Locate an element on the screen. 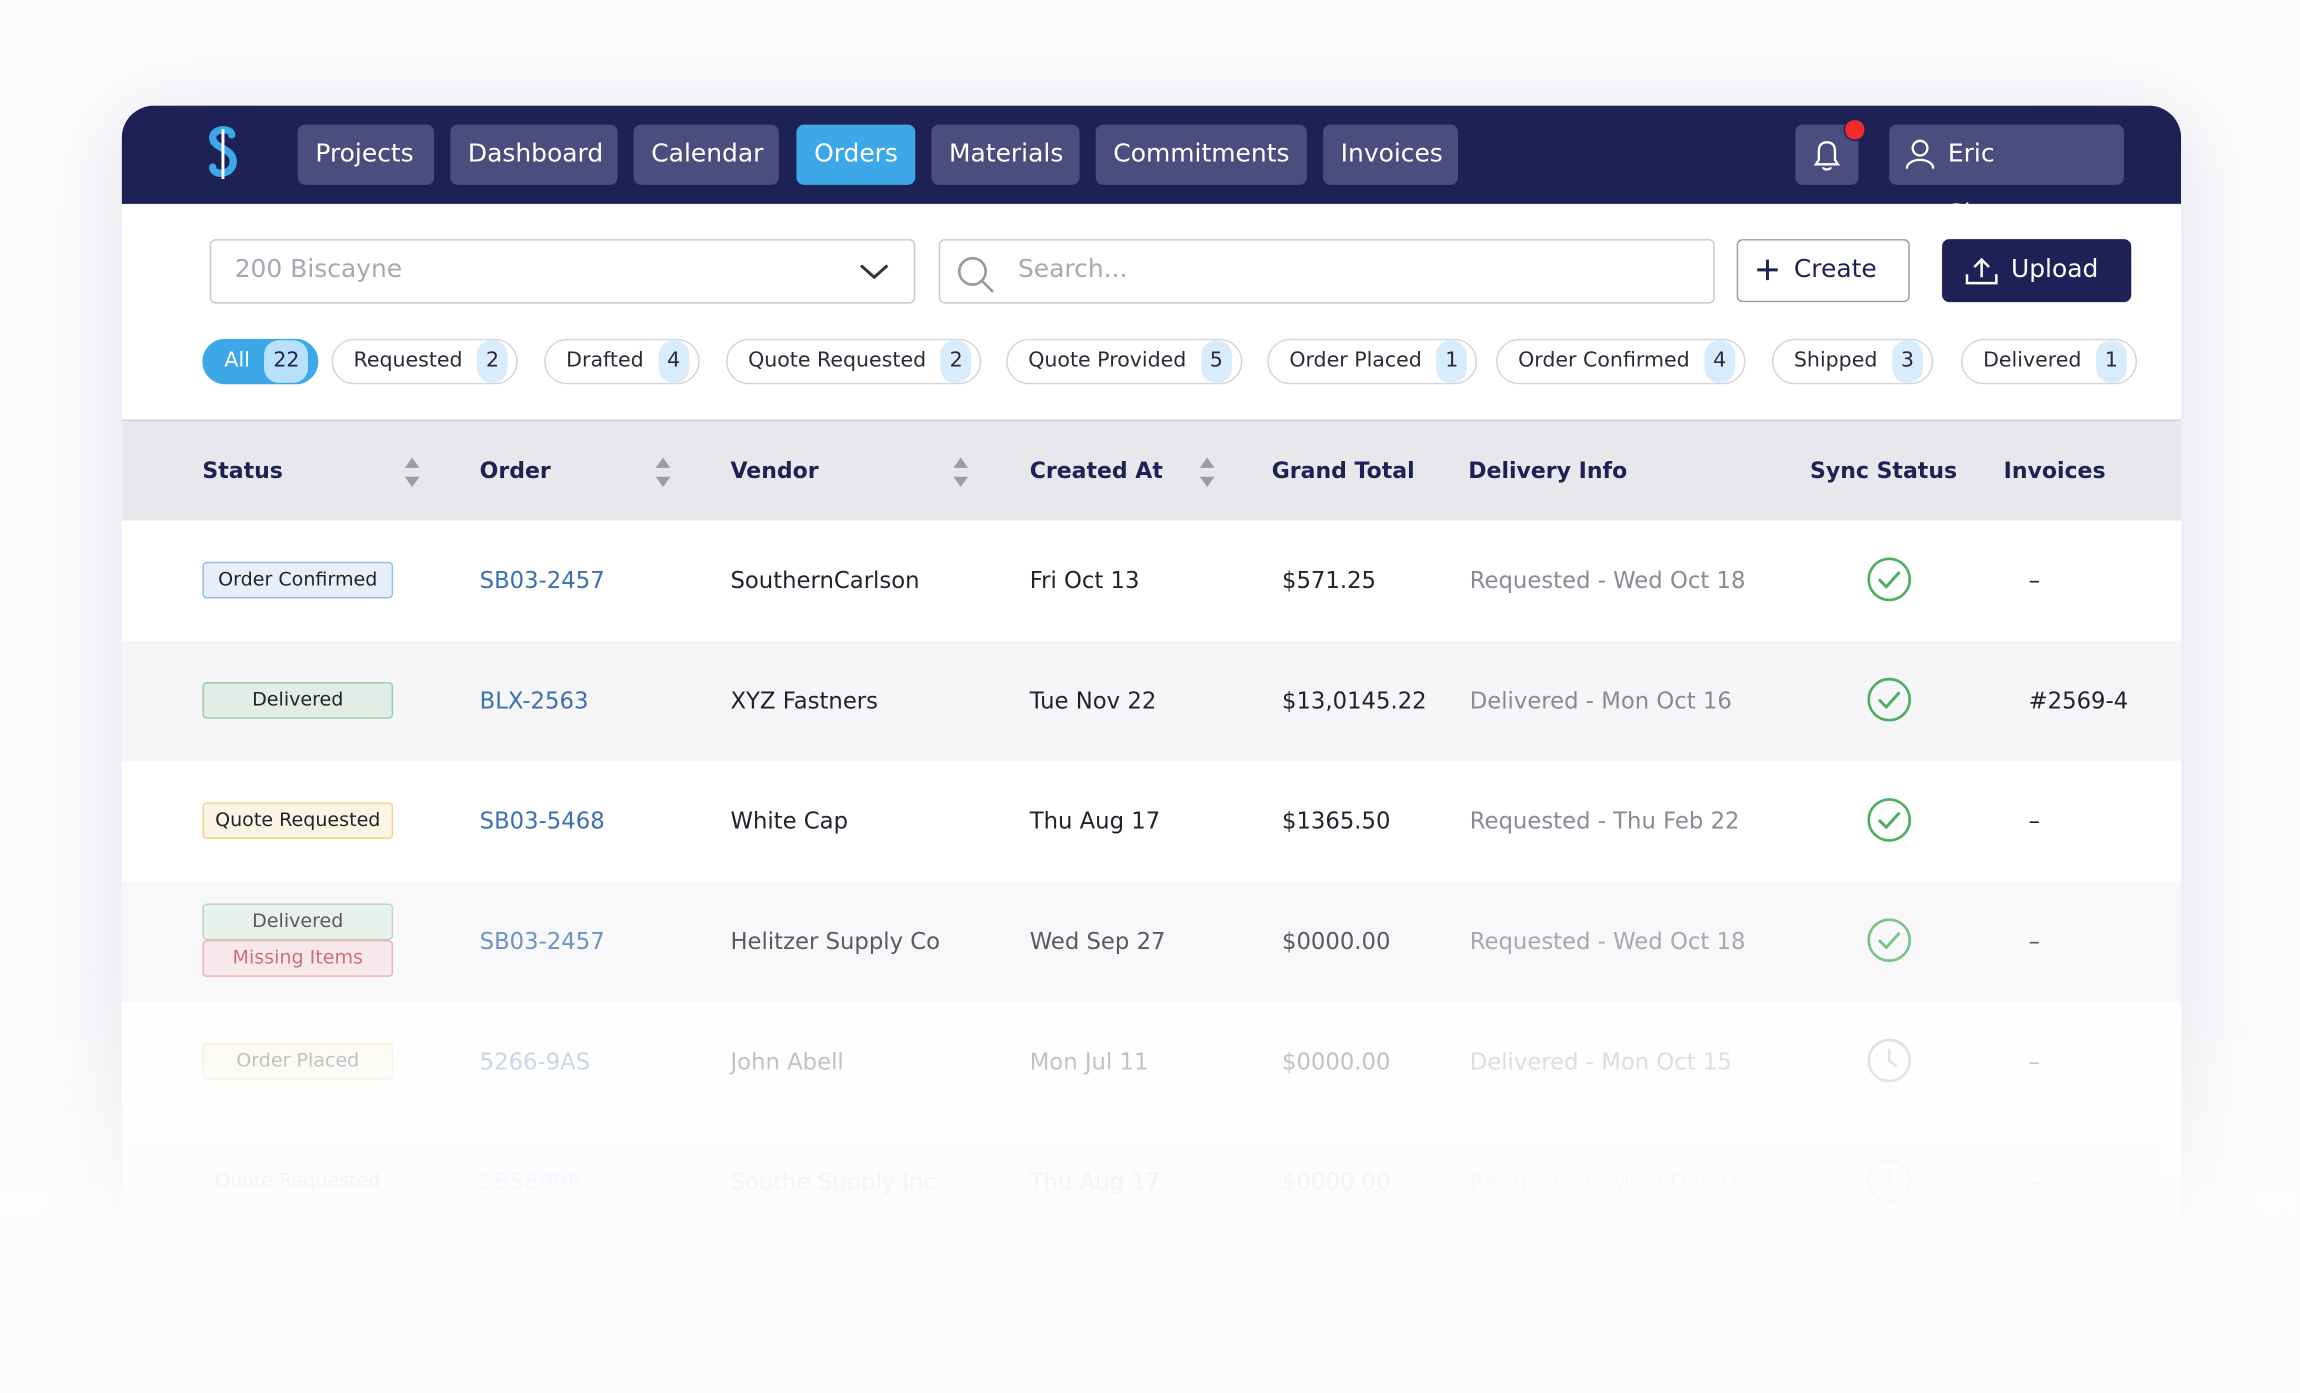 Image resolution: width=2300 pixels, height=1393 pixels. grand-total: $1365.50 is located at coordinates (1336, 821).